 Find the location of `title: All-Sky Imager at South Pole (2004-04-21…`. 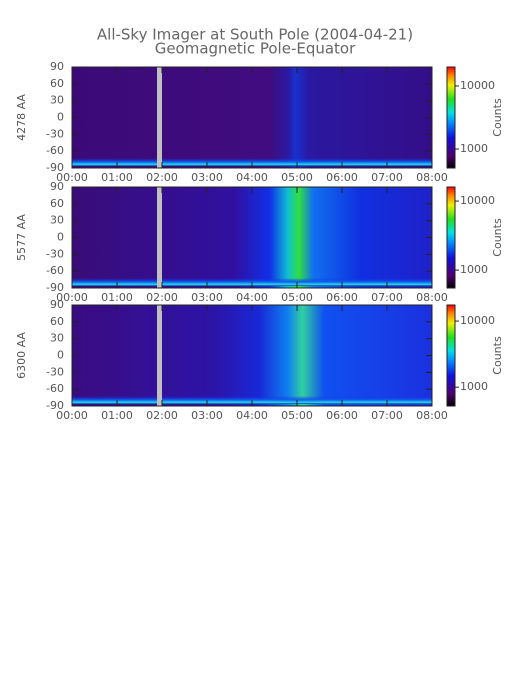

title: All-Sky Imager at South Pole (2004-04-21… is located at coordinates (255, 35).